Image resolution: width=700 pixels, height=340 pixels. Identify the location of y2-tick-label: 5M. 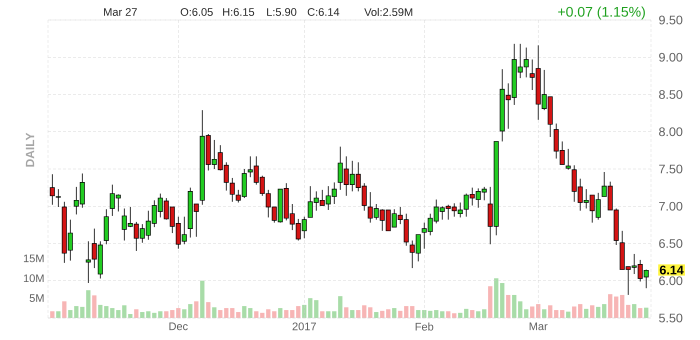
(37, 298).